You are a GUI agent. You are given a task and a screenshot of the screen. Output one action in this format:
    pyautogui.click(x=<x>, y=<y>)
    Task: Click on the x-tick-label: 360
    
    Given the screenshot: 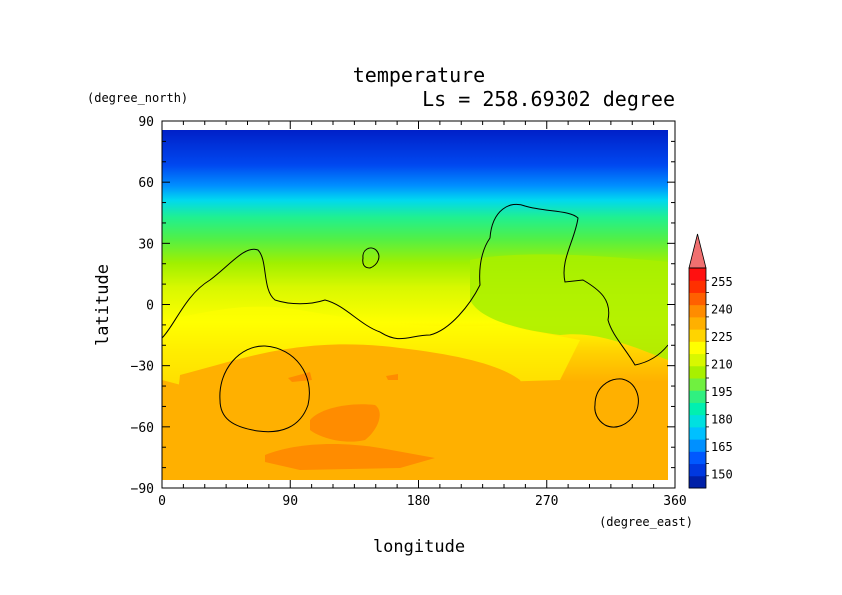 What is the action you would take?
    pyautogui.click(x=674, y=501)
    